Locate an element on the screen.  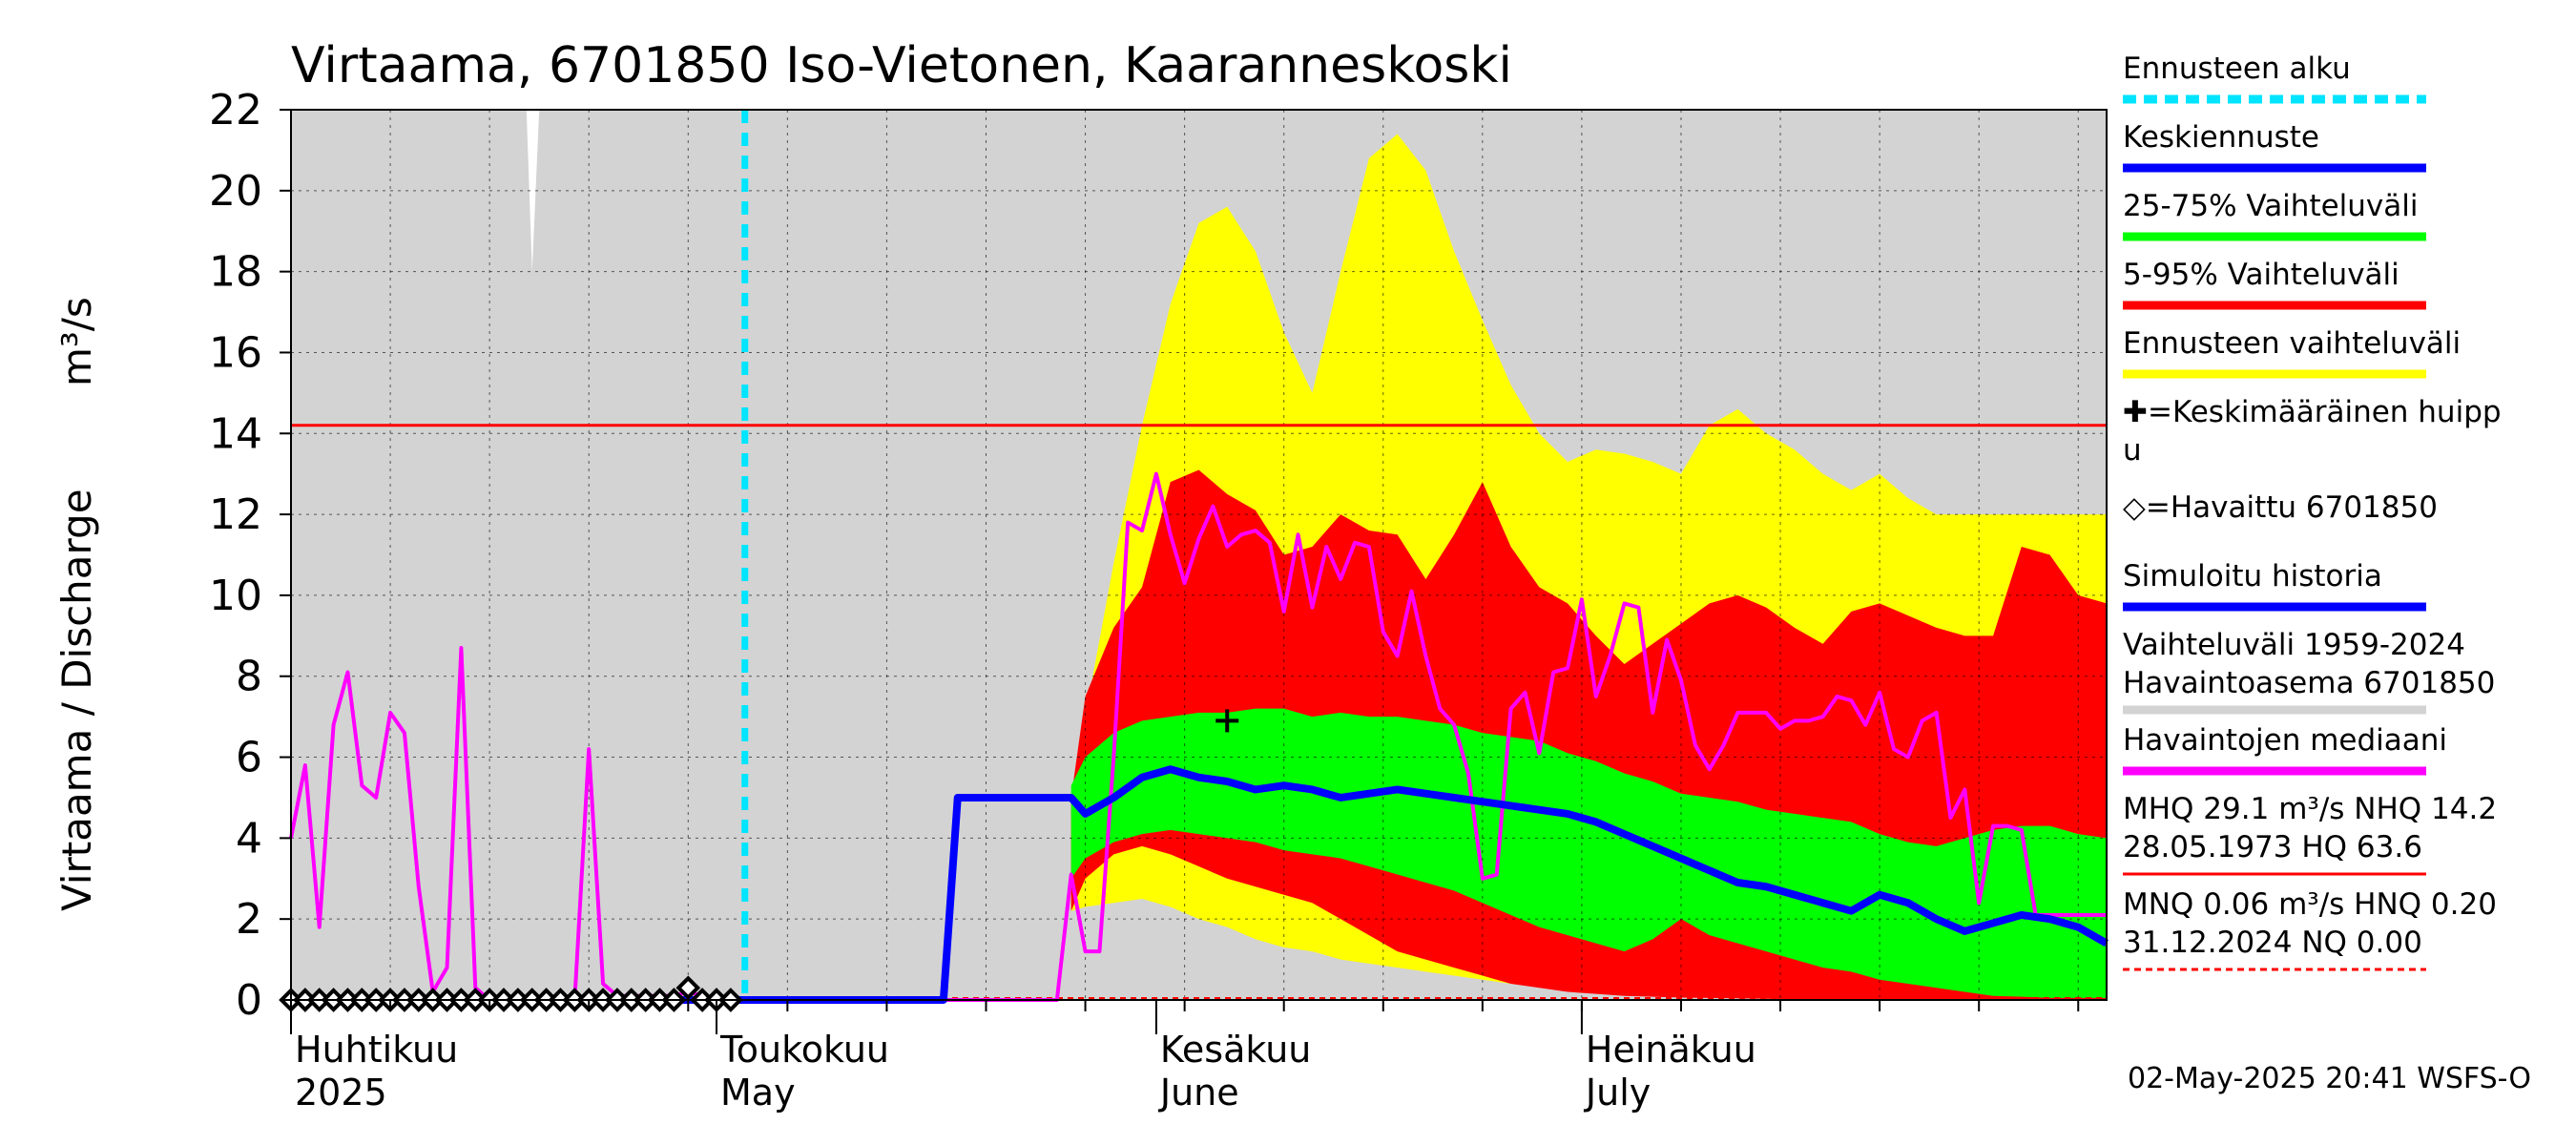
mean-forecast-line is located at coordinates (1200, 884).